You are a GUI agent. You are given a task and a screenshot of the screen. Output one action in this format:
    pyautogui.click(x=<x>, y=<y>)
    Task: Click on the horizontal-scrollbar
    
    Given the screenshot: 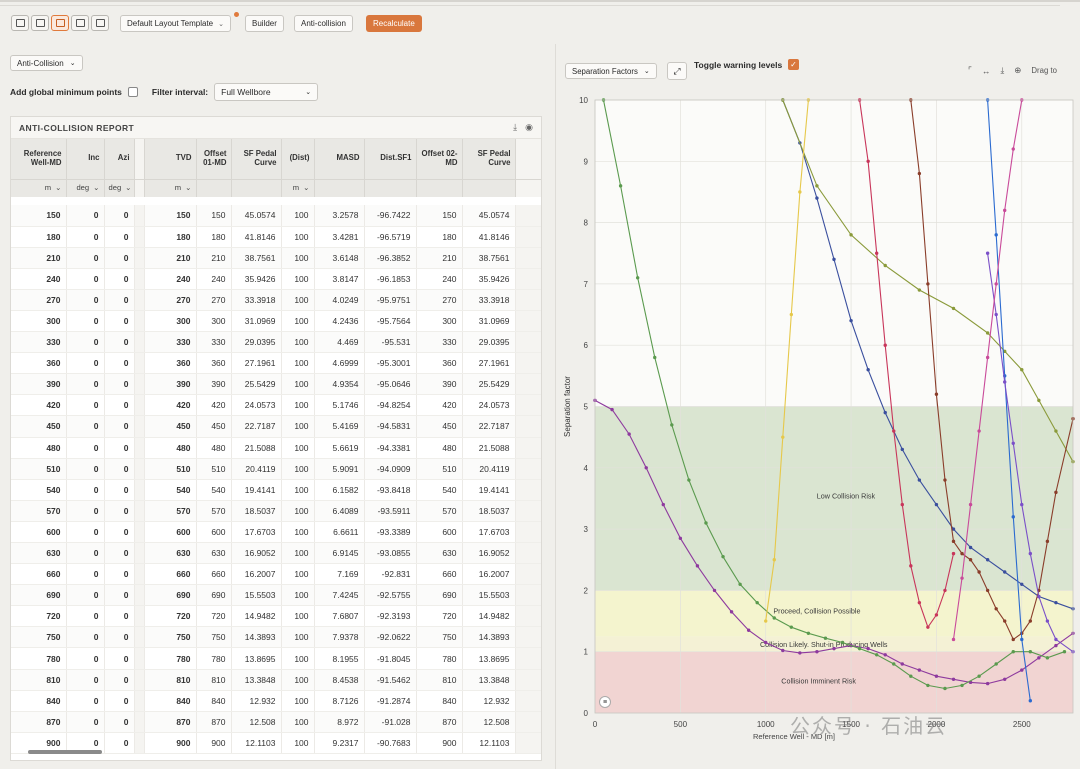 What is the action you would take?
    pyautogui.click(x=65, y=752)
    